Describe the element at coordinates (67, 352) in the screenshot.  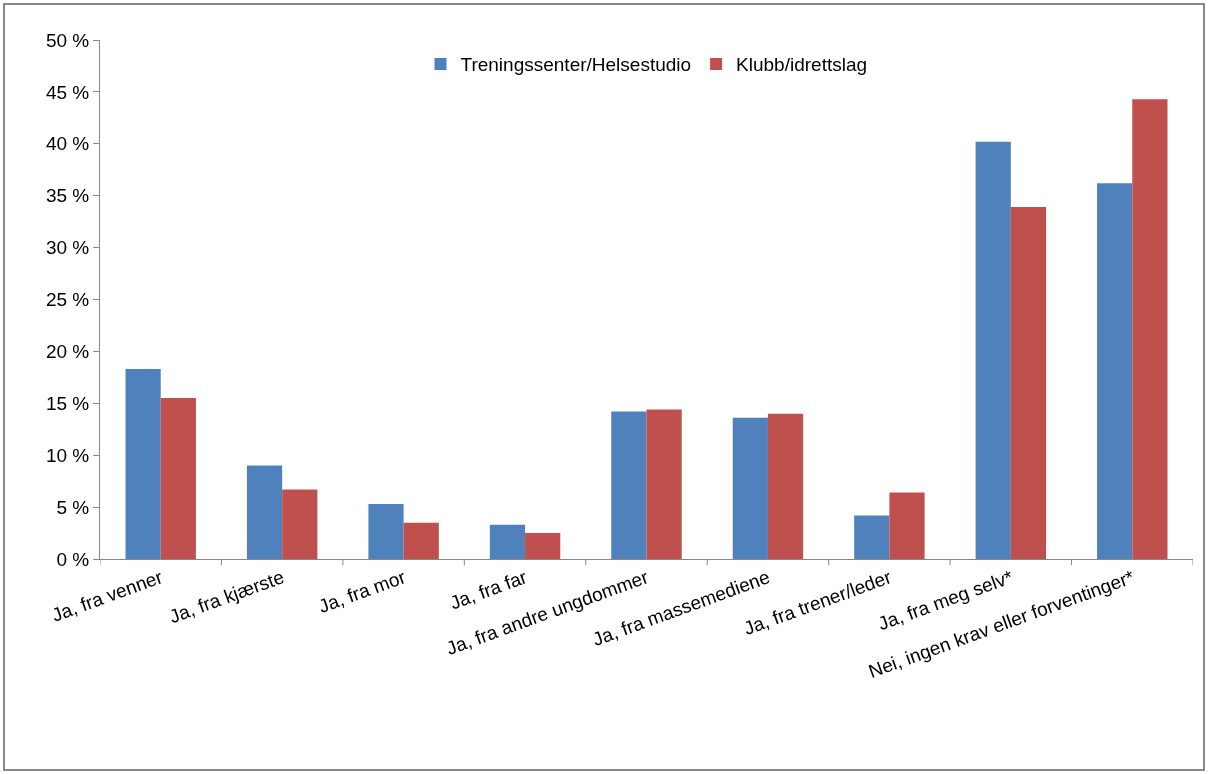
I see `y-tick-label: 20 %` at that location.